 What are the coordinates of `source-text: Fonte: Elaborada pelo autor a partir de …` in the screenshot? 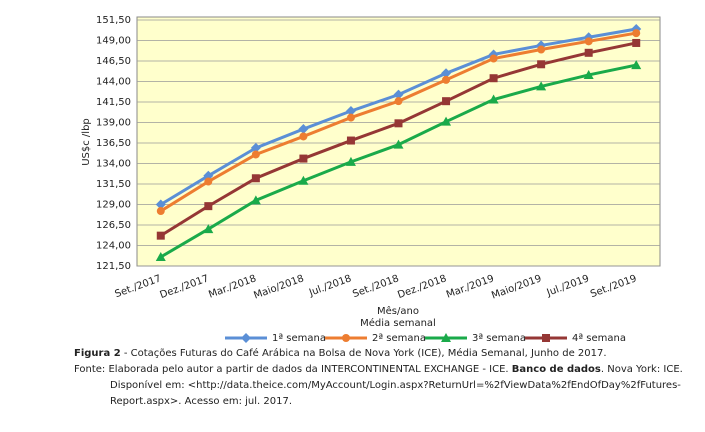 It's located at (293, 369).